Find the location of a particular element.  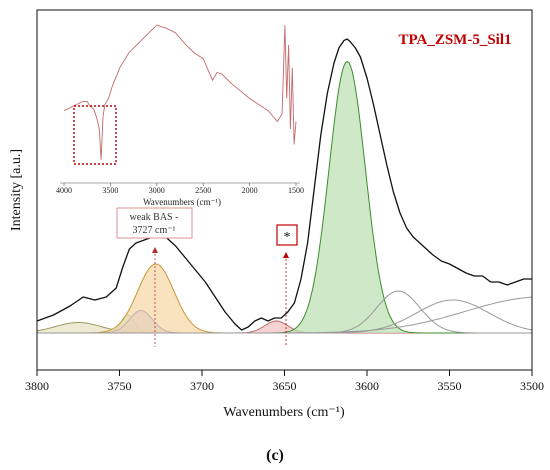

star-annotation: * is located at coordinates (287, 285).